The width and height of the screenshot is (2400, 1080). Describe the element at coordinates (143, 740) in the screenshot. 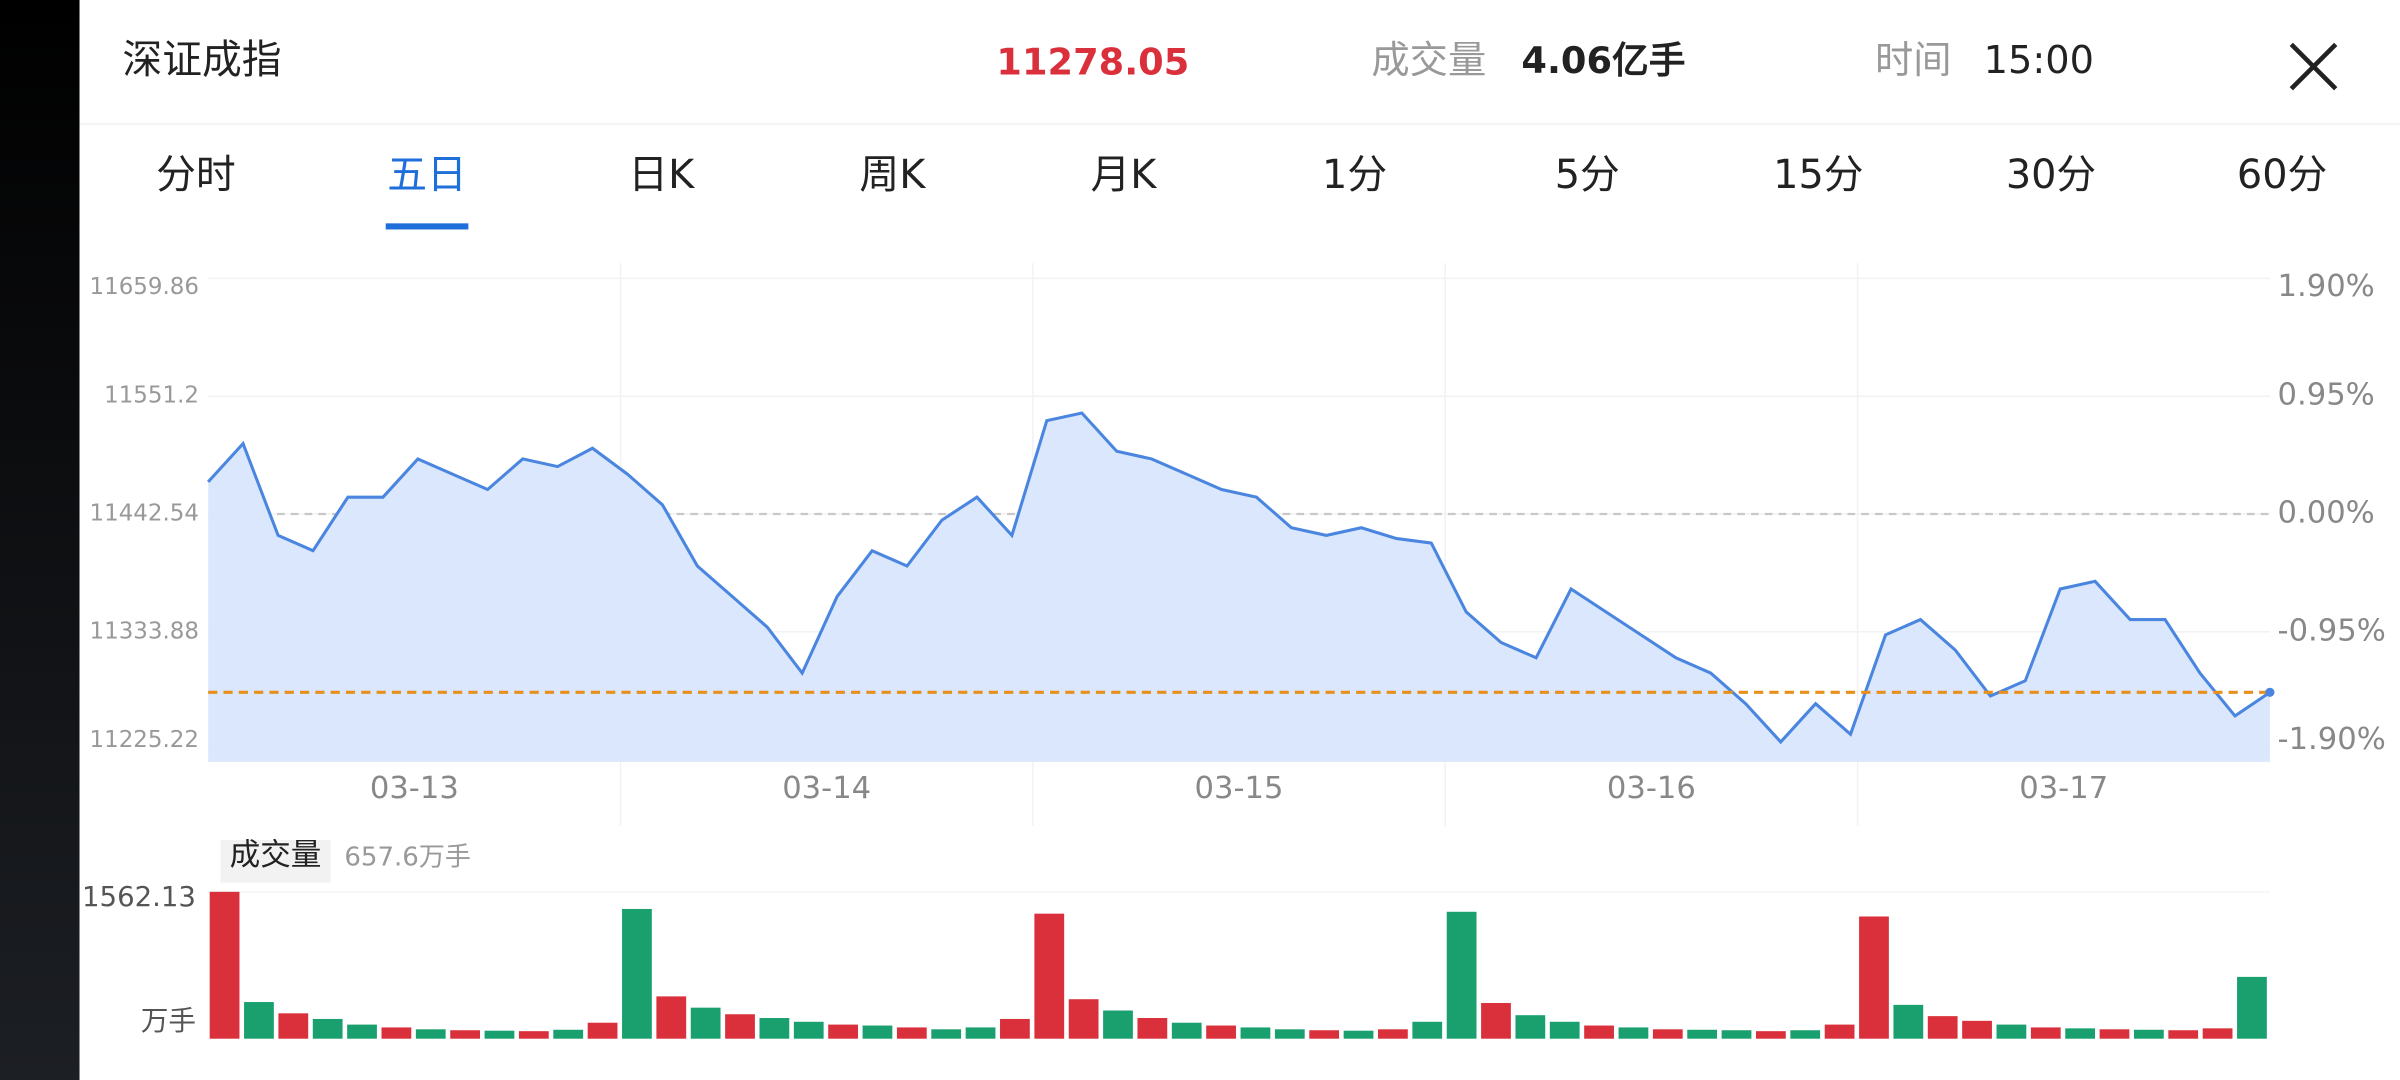

I see `y-tick-label: 11225.22` at that location.